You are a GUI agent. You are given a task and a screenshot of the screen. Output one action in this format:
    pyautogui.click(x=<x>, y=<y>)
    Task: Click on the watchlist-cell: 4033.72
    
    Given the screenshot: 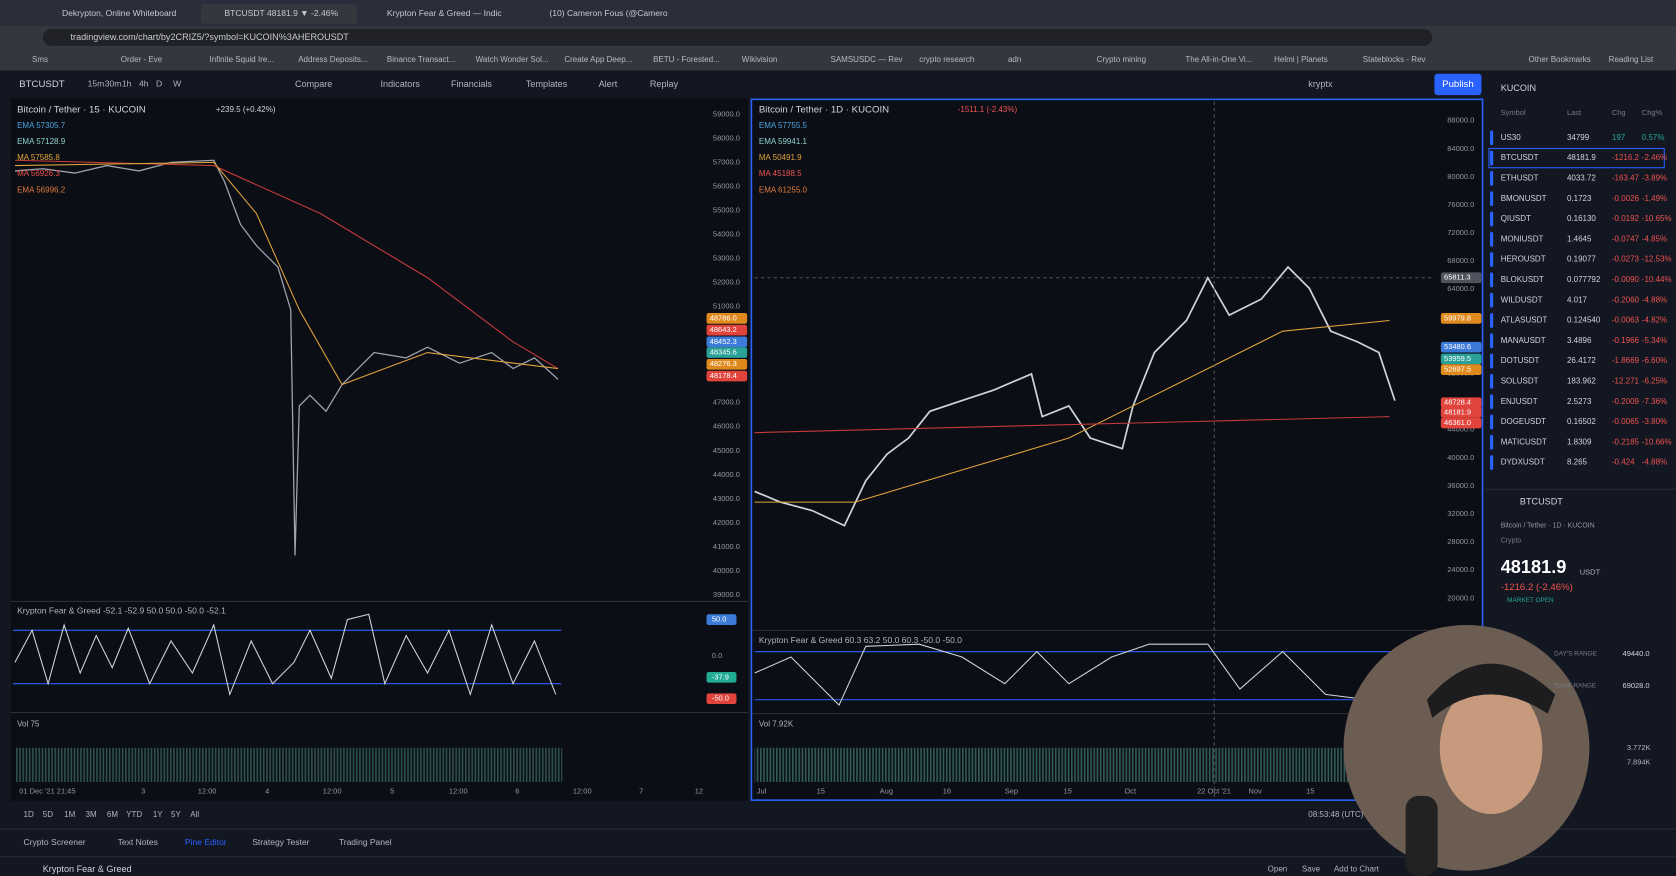 What is the action you would take?
    pyautogui.click(x=1581, y=178)
    